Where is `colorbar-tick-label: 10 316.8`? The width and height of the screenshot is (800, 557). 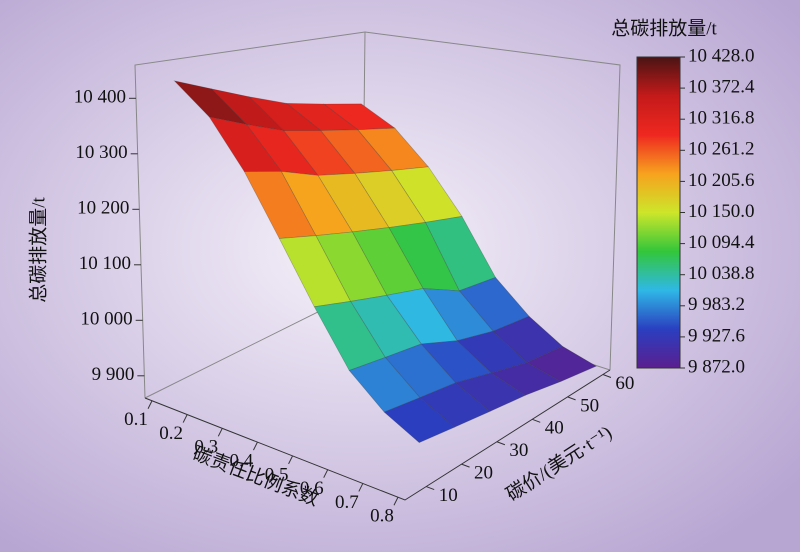 colorbar-tick-label: 10 316.8 is located at coordinates (721, 118).